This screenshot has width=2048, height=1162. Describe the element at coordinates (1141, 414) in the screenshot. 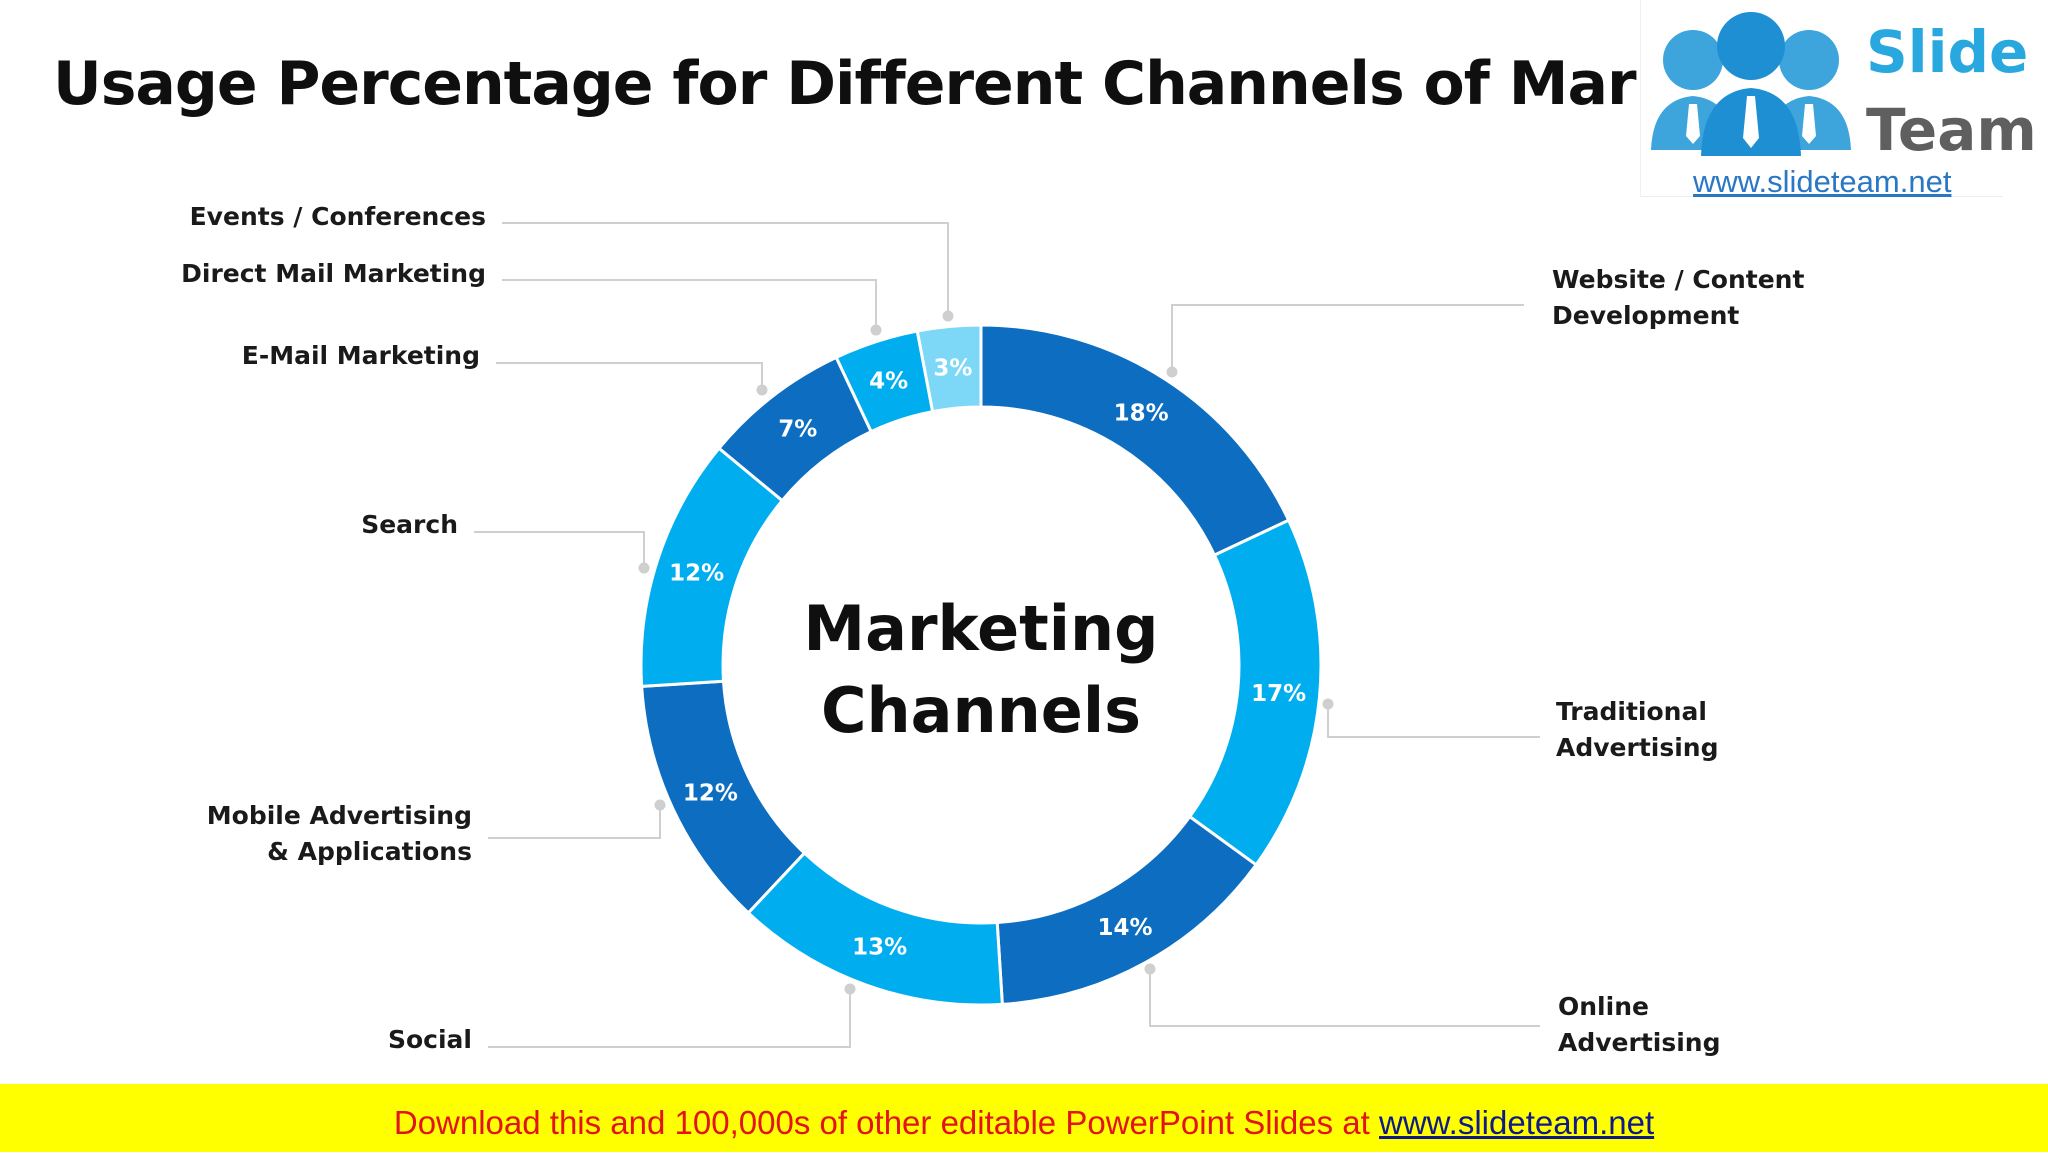

I see `slice-percent-label: 18%` at that location.